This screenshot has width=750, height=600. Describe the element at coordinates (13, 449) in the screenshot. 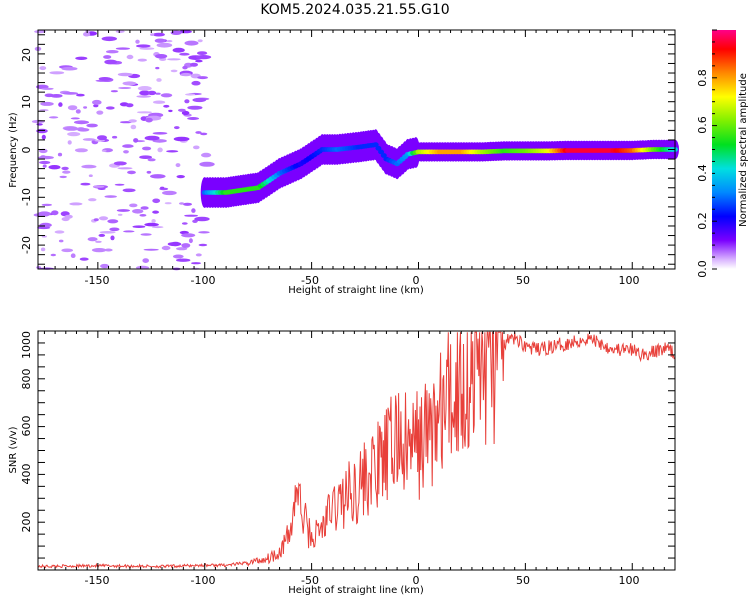

I see `snr-y-axis-label: SNR (v/v)` at that location.